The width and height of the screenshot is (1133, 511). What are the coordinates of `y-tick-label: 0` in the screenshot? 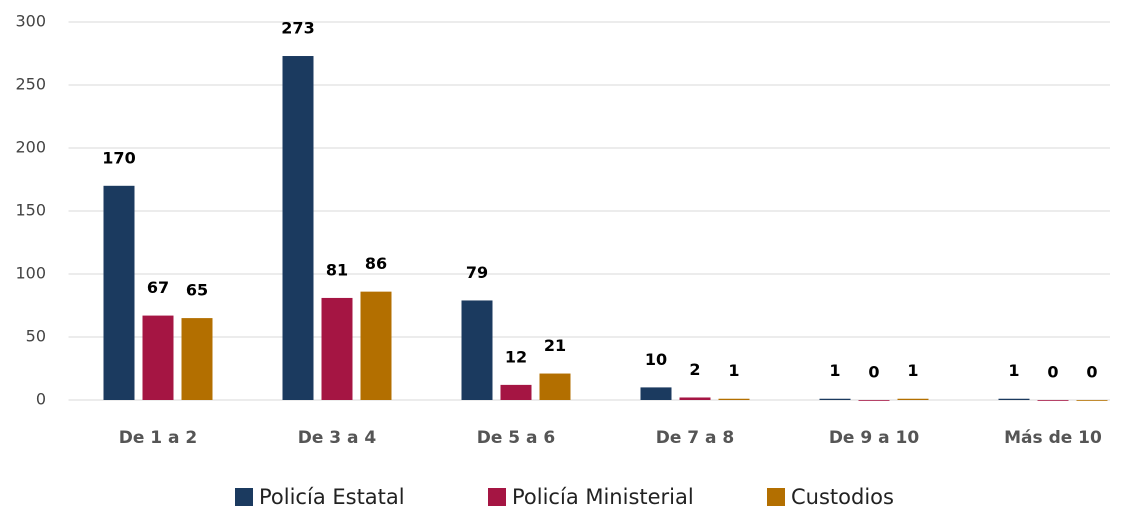 It's located at (41, 399).